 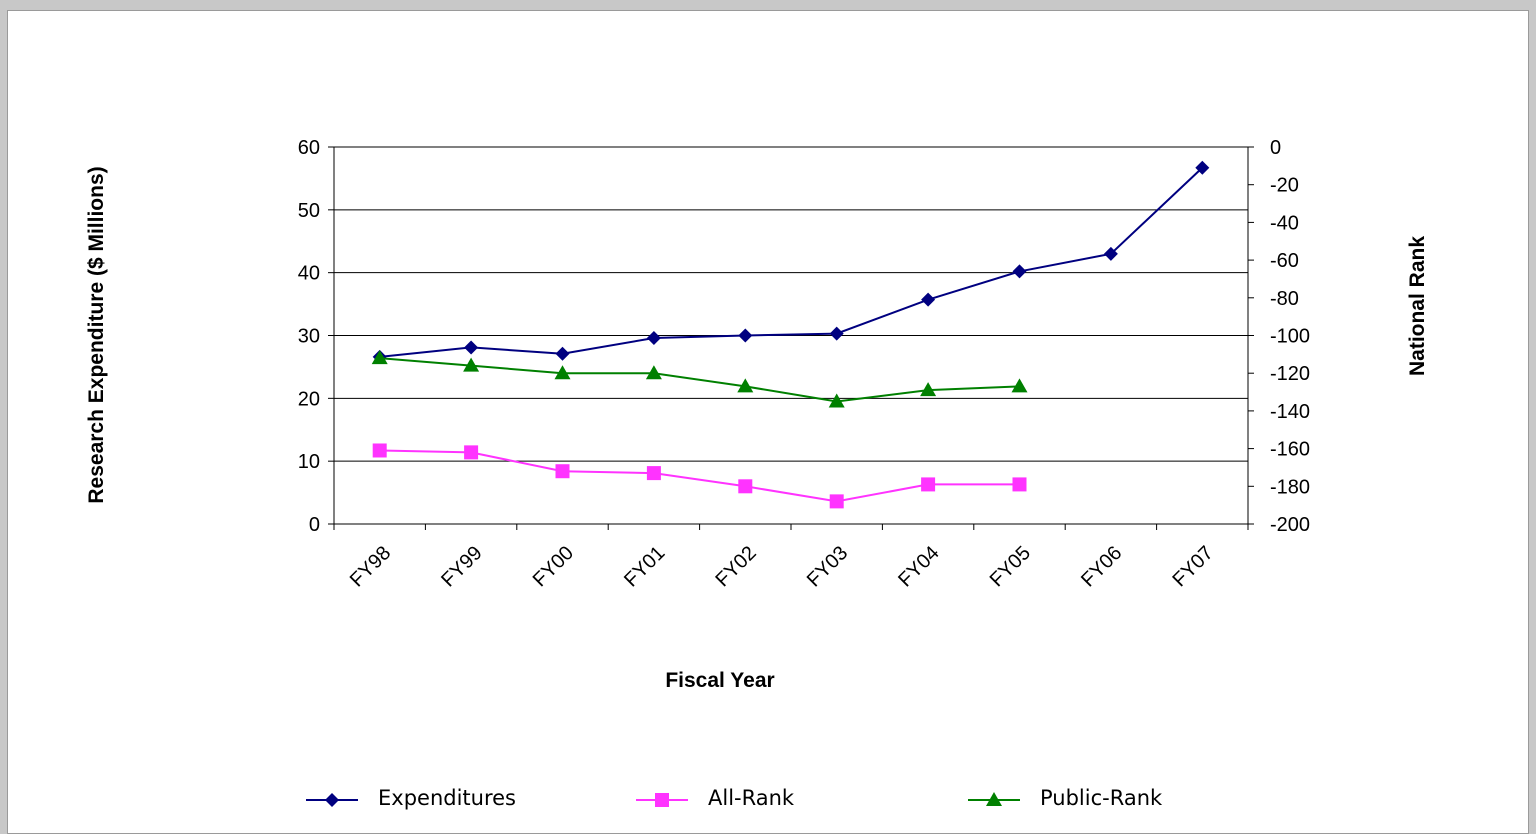 I want to click on y2-tick-label: -80, so click(x=1284, y=299).